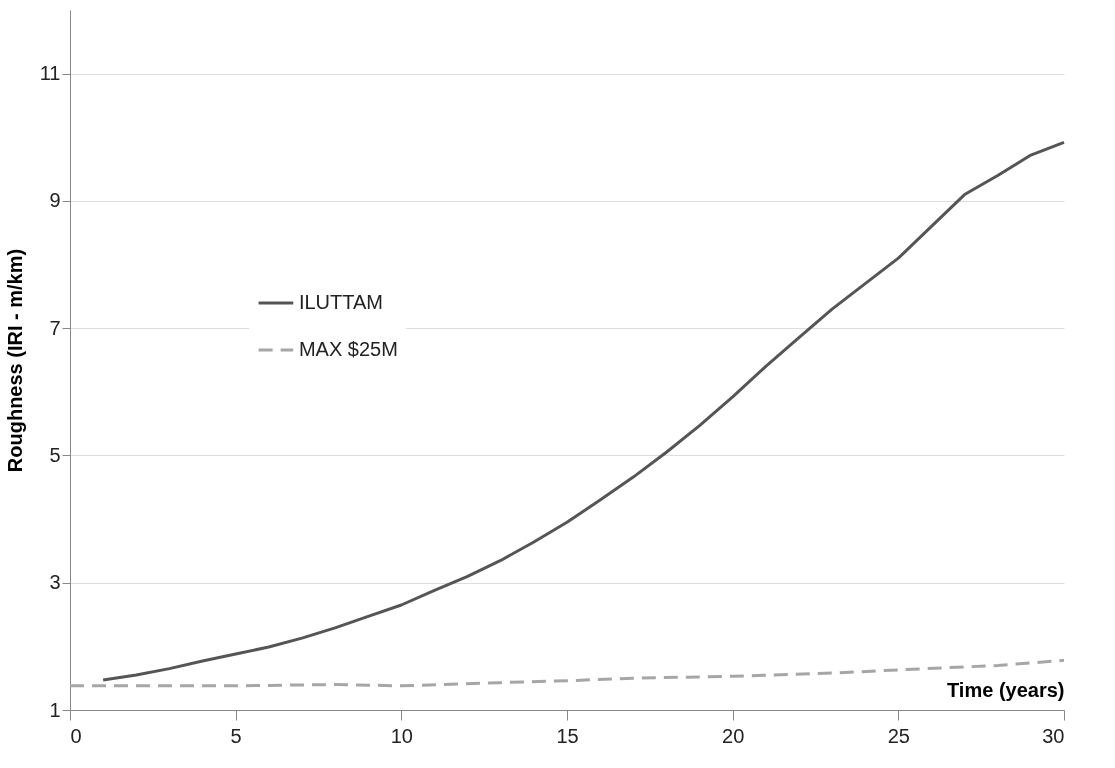  What do you see at coordinates (55, 200) in the screenshot?
I see `y-tick-label: 9` at bounding box center [55, 200].